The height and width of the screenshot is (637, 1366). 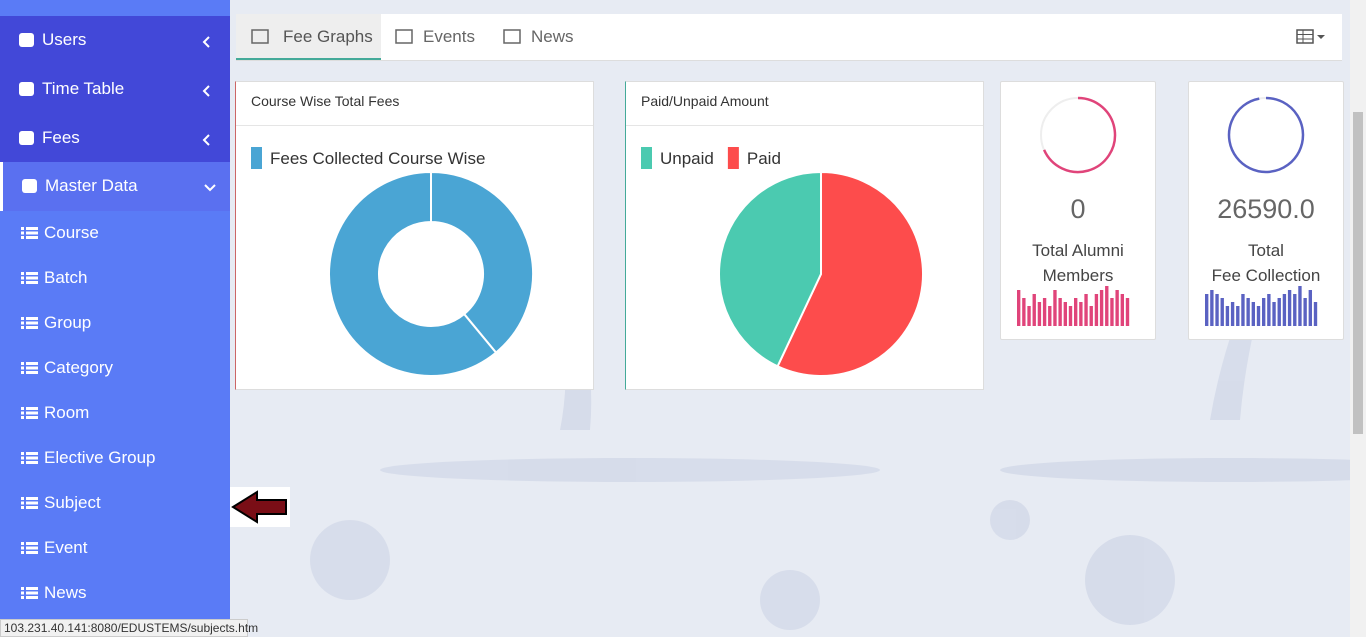 What do you see at coordinates (64, 39) in the screenshot?
I see `menu-label: Users` at bounding box center [64, 39].